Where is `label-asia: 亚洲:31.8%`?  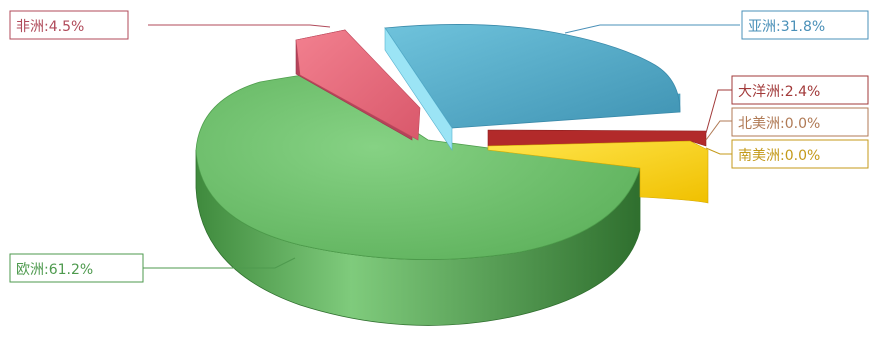 label-asia: 亚洲:31.8% is located at coordinates (805, 25).